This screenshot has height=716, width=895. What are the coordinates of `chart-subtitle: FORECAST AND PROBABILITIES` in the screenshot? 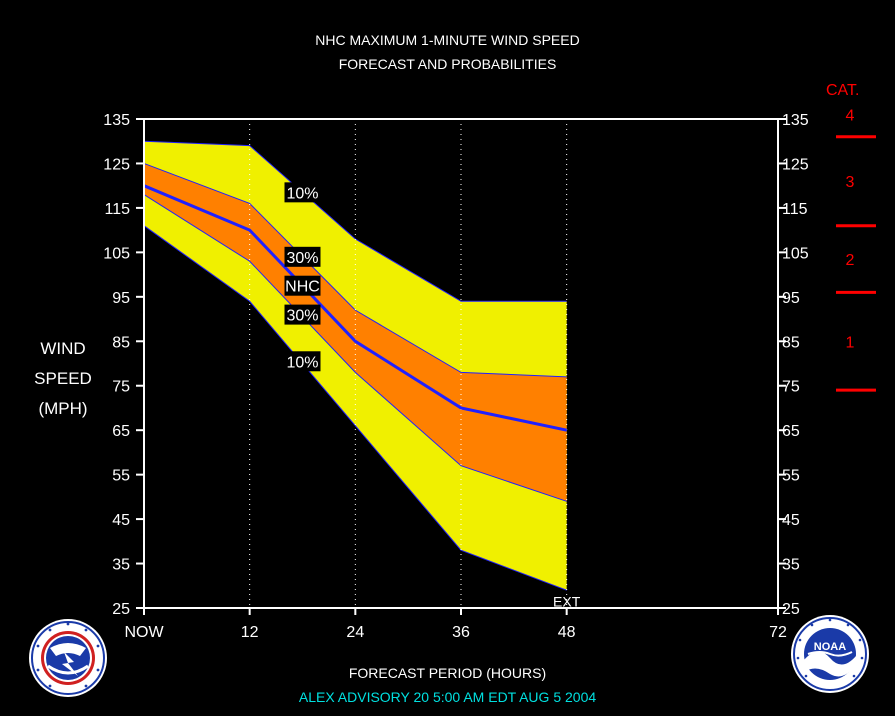 It's located at (447, 64).